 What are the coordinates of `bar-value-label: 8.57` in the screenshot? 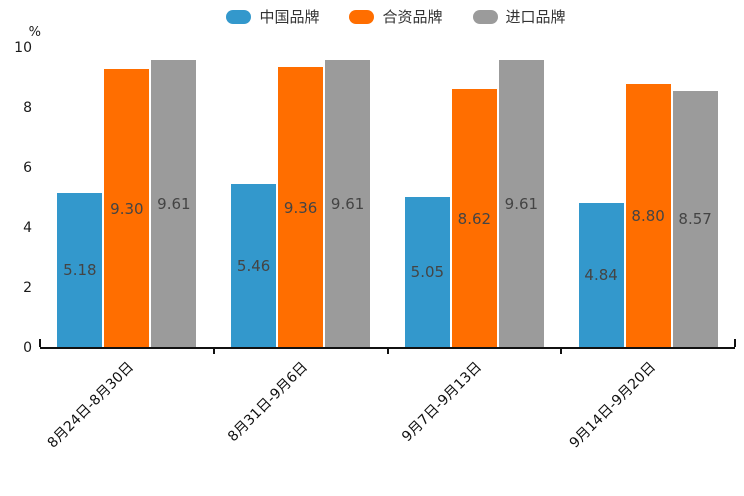 It's located at (695, 219).